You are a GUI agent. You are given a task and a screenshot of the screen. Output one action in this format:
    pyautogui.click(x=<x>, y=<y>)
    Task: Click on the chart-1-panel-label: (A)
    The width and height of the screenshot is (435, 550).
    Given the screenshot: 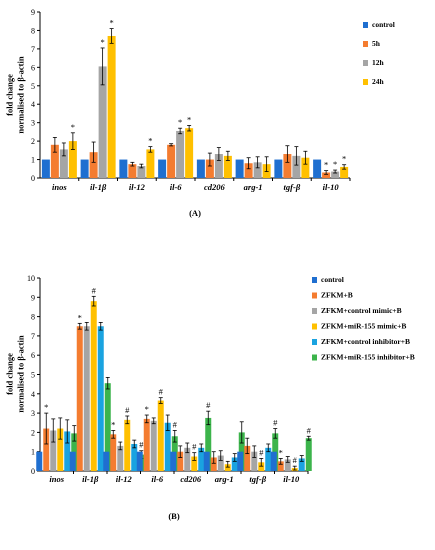 What is the action you would take?
    pyautogui.click(x=195, y=213)
    